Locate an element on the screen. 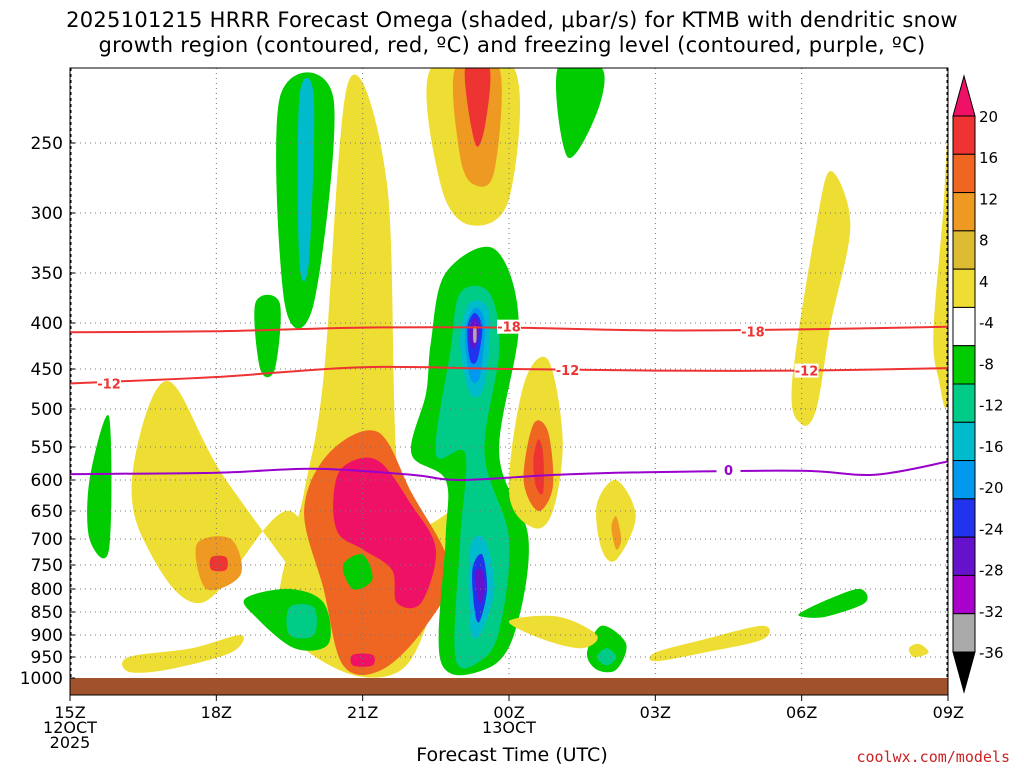  y-tick-label-500: 500 is located at coordinates (47, 410).